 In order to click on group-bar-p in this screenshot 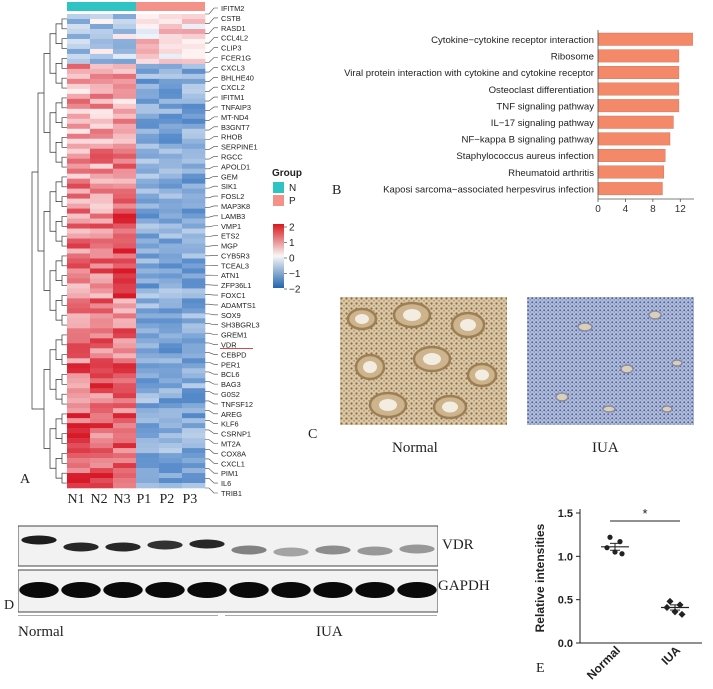, I will do `click(170, 6)`.